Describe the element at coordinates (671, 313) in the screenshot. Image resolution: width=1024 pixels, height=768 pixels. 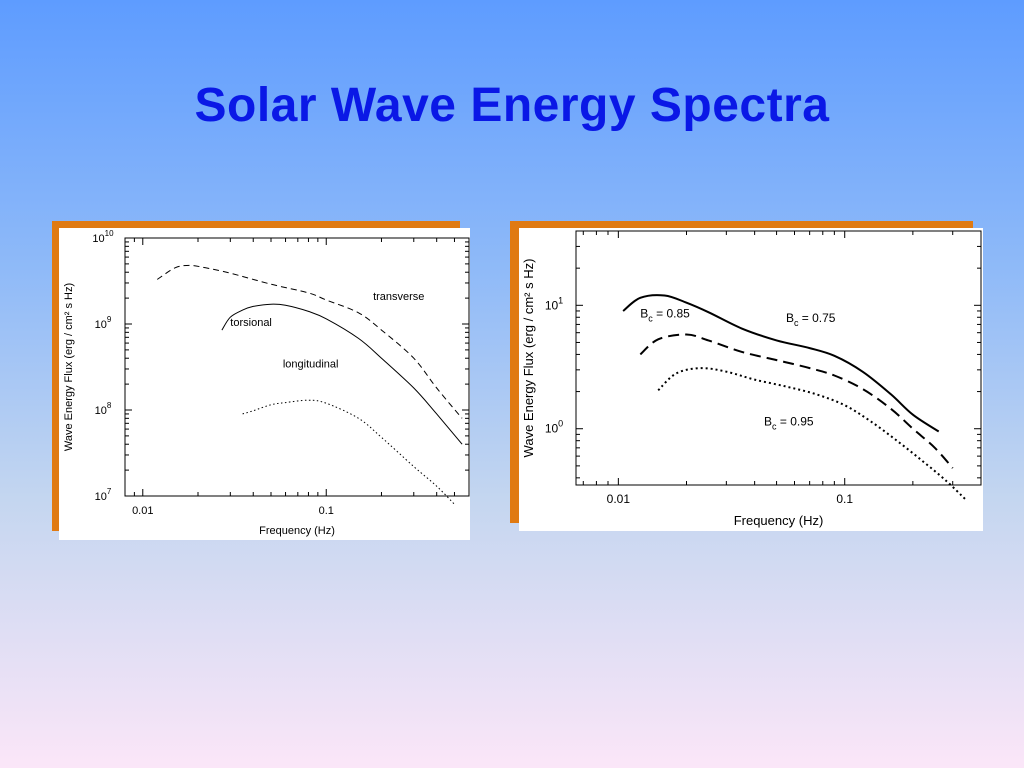
I see `series-label-value: = 0.85` at that location.